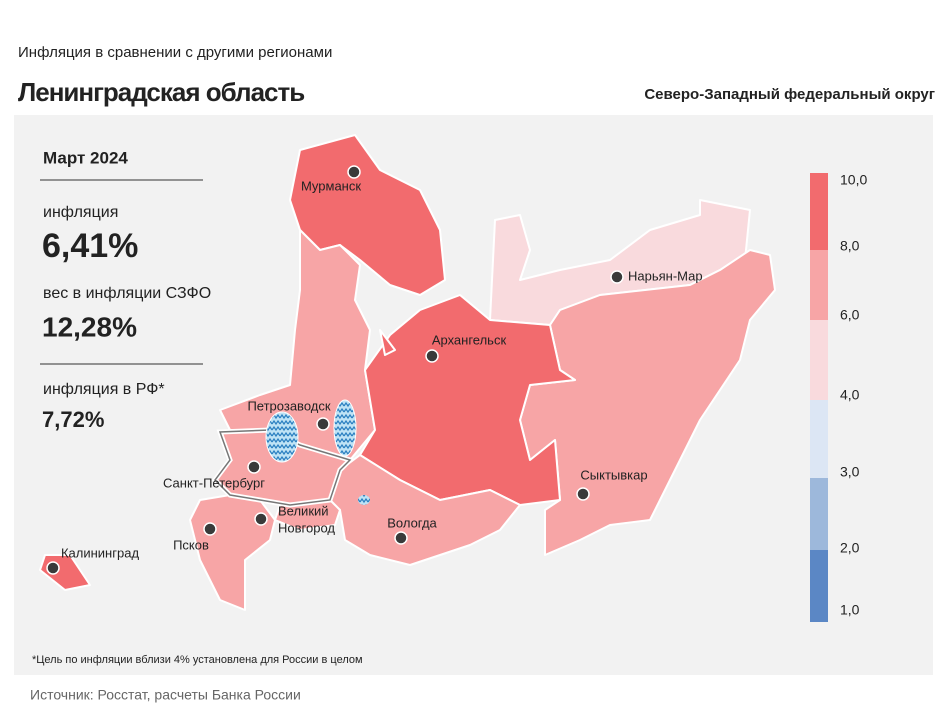 The image size is (950, 713). I want to click on city-label: Сыктывкар, so click(613, 474).